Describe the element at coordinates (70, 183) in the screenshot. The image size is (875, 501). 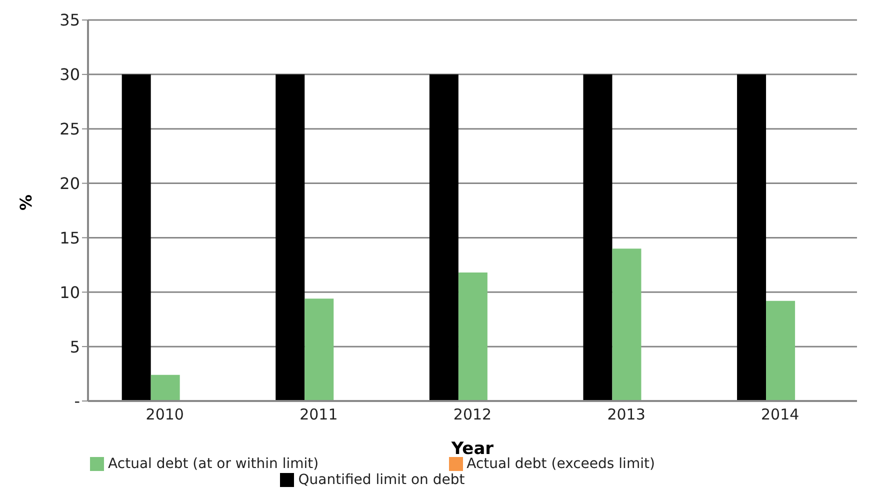
I see `y-tick-label: 20` at that location.